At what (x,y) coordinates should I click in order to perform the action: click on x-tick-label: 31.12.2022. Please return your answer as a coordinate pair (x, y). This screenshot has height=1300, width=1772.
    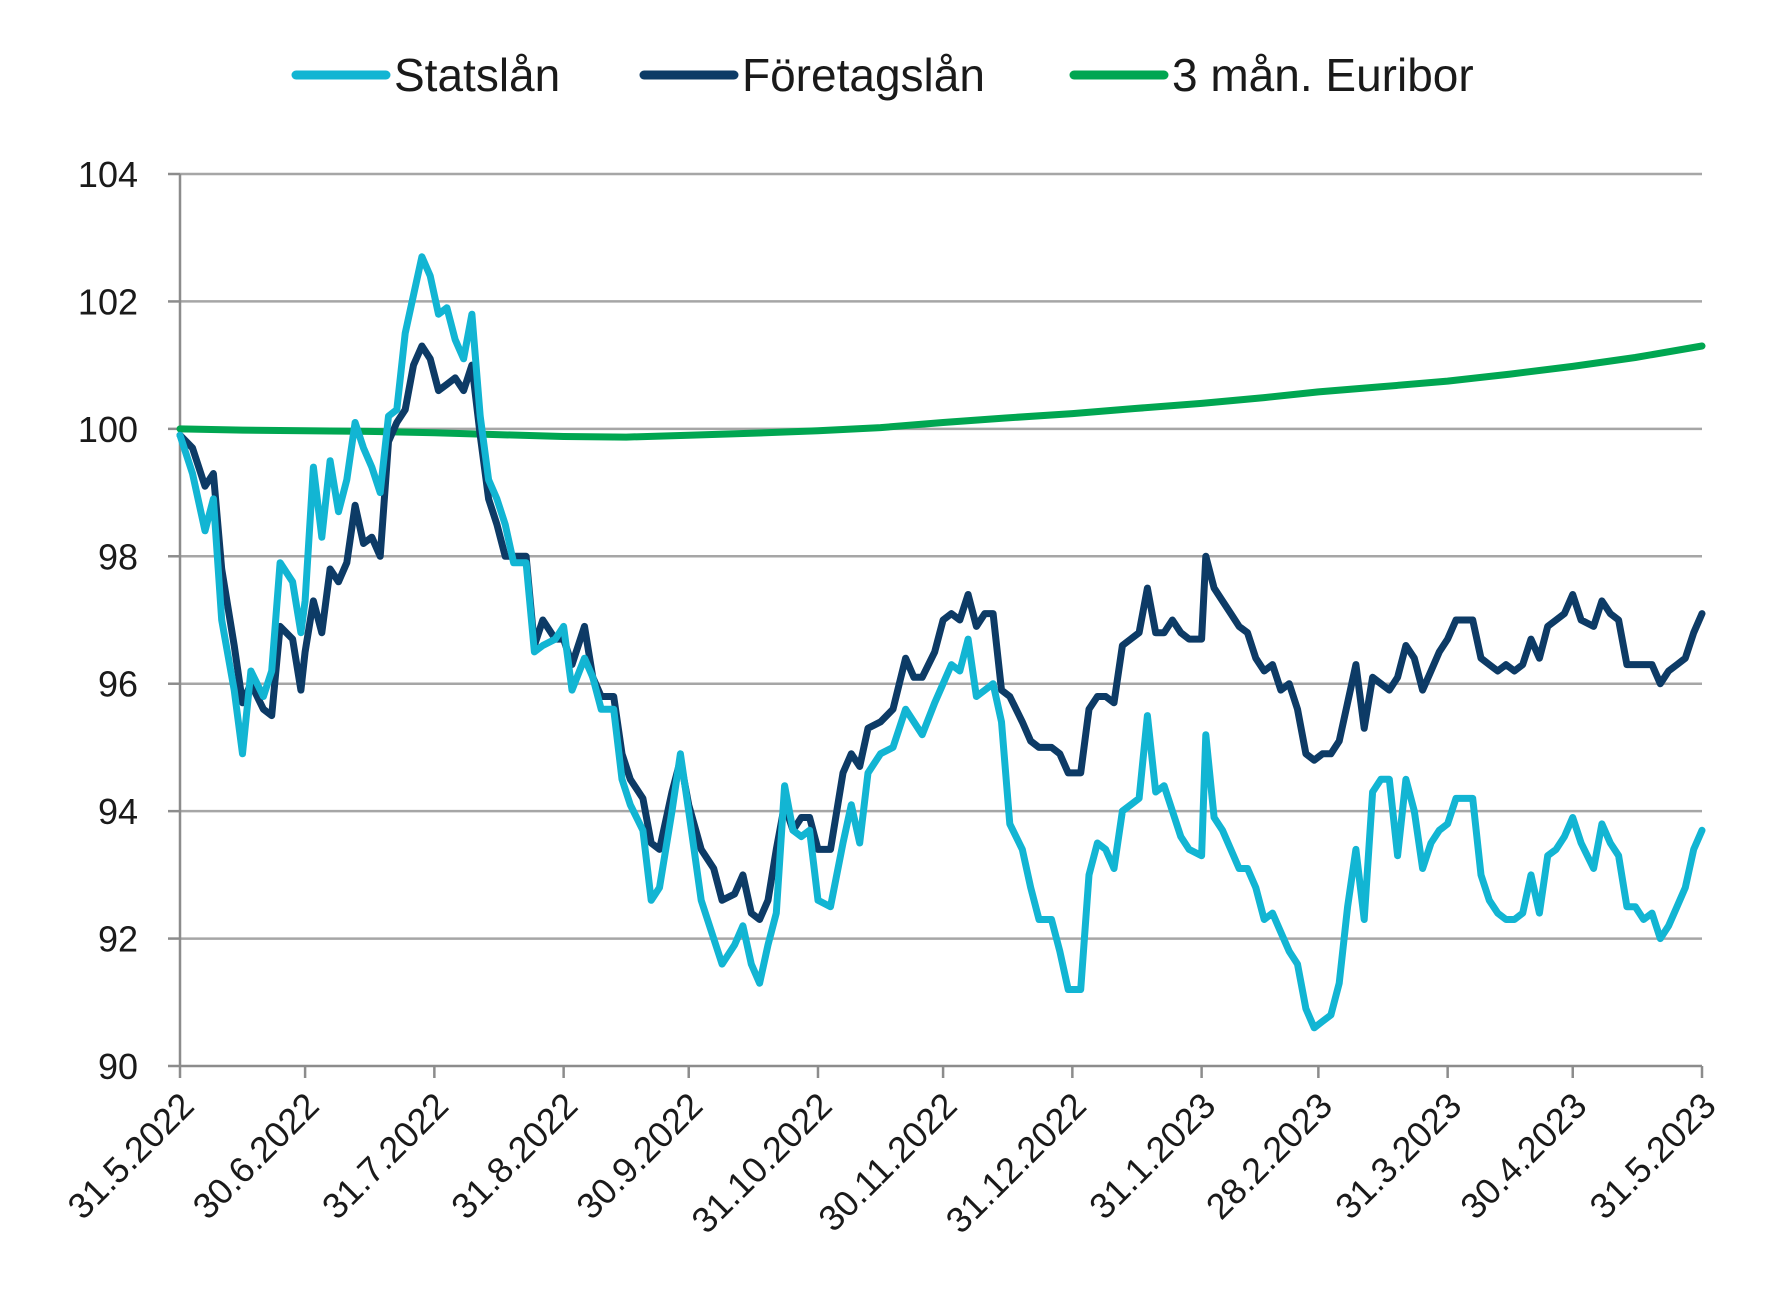
    Looking at the image, I should click on (1016, 1163).